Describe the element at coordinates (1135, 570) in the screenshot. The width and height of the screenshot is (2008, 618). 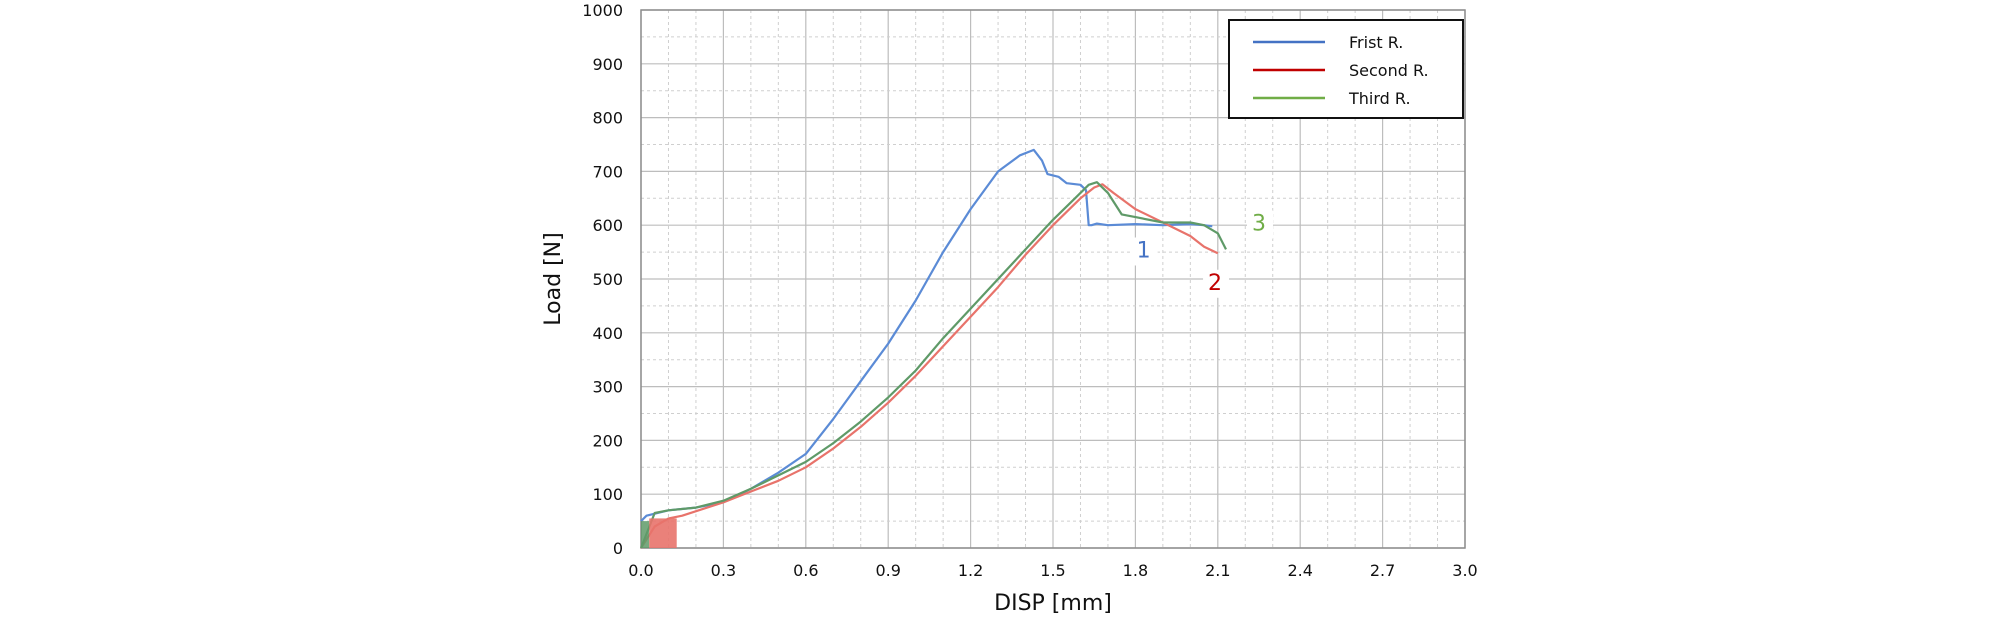
I see `x-tick-label: 1.8` at that location.